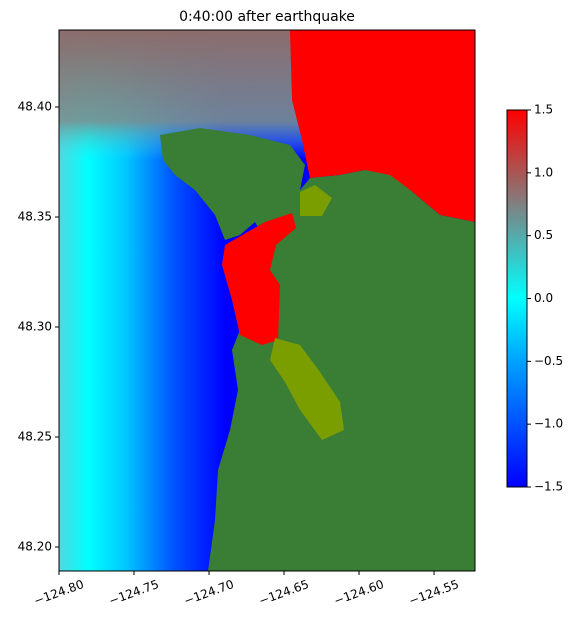 The width and height of the screenshot is (578, 622). I want to click on chart-title: 0:40:00 after earthquake, so click(267, 17).